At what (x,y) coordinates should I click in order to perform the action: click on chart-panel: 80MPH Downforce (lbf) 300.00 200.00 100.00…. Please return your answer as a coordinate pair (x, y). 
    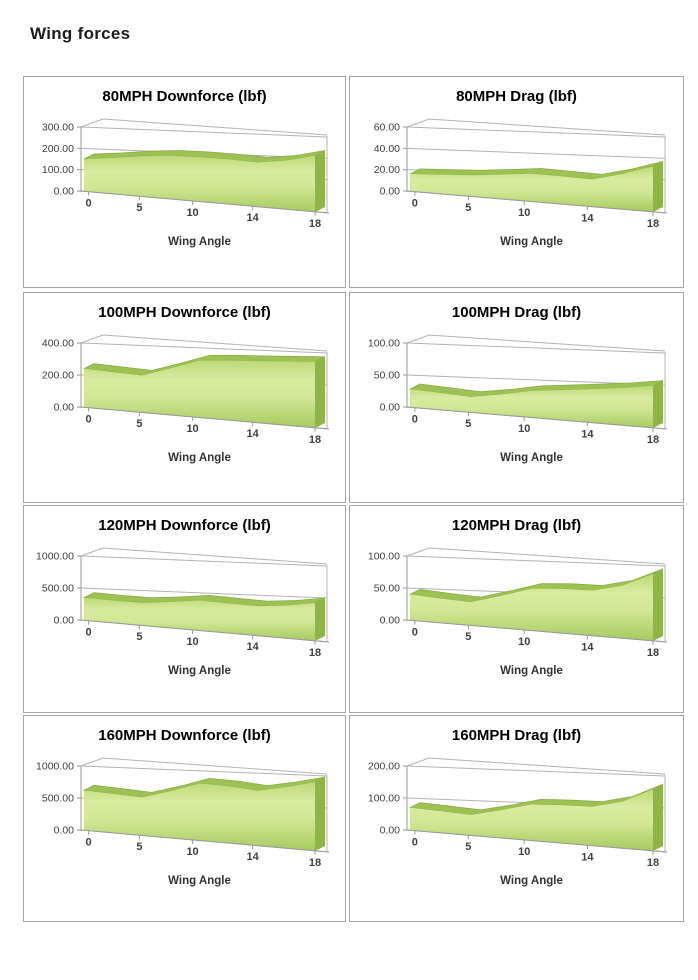
    Looking at the image, I should click on (184, 182).